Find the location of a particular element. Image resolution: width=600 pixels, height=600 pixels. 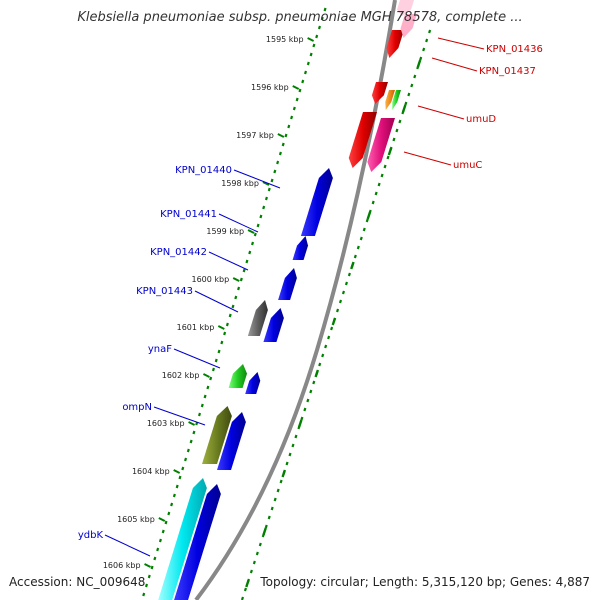

ruler-tick-label: 1606 kbp is located at coordinates (122, 565).